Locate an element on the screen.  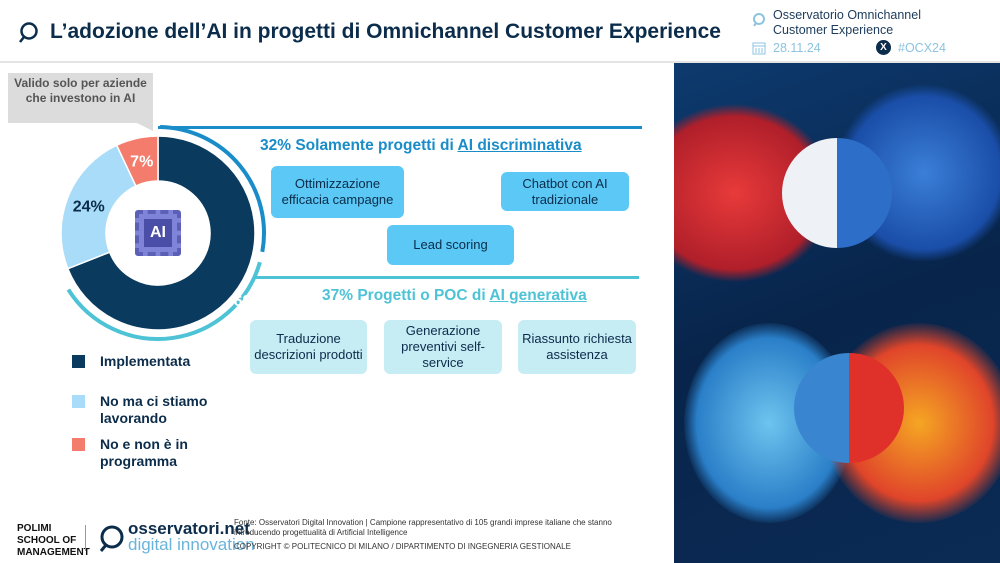
generative-bracket-arc is located at coordinates (164, 301).